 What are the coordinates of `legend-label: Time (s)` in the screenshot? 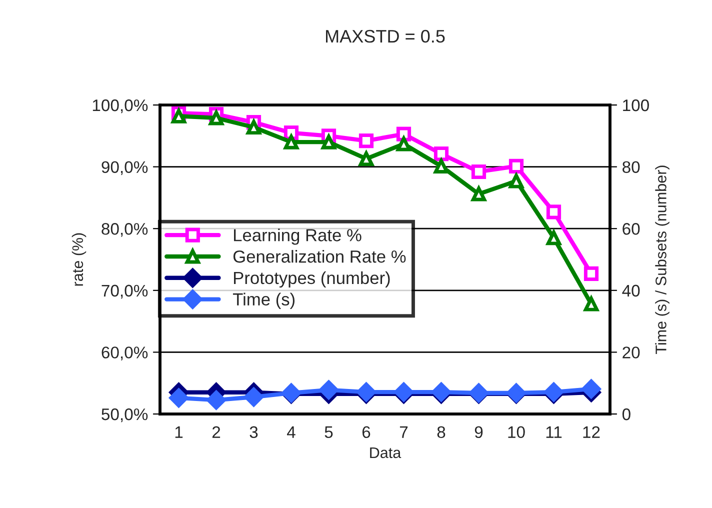 It's located at (263, 300).